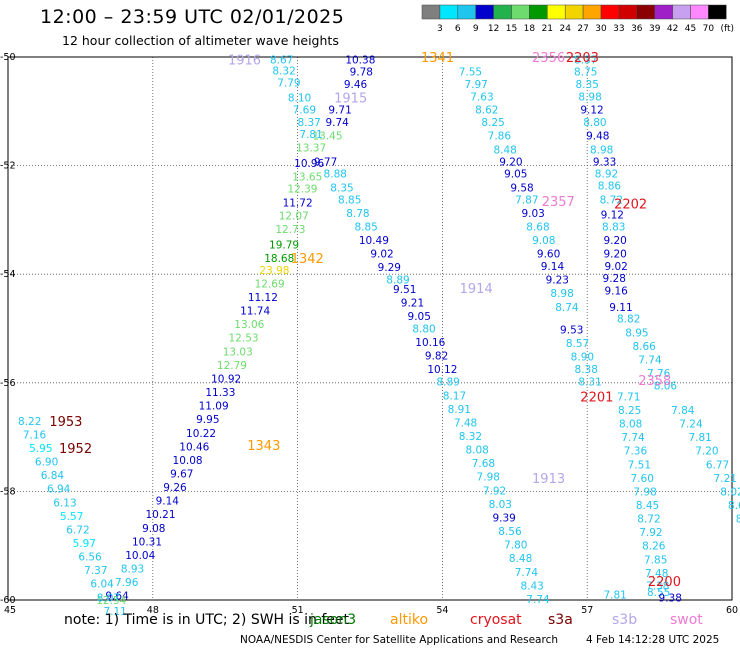  What do you see at coordinates (587, 610) in the screenshot?
I see `x-tick-label: 57` at bounding box center [587, 610].